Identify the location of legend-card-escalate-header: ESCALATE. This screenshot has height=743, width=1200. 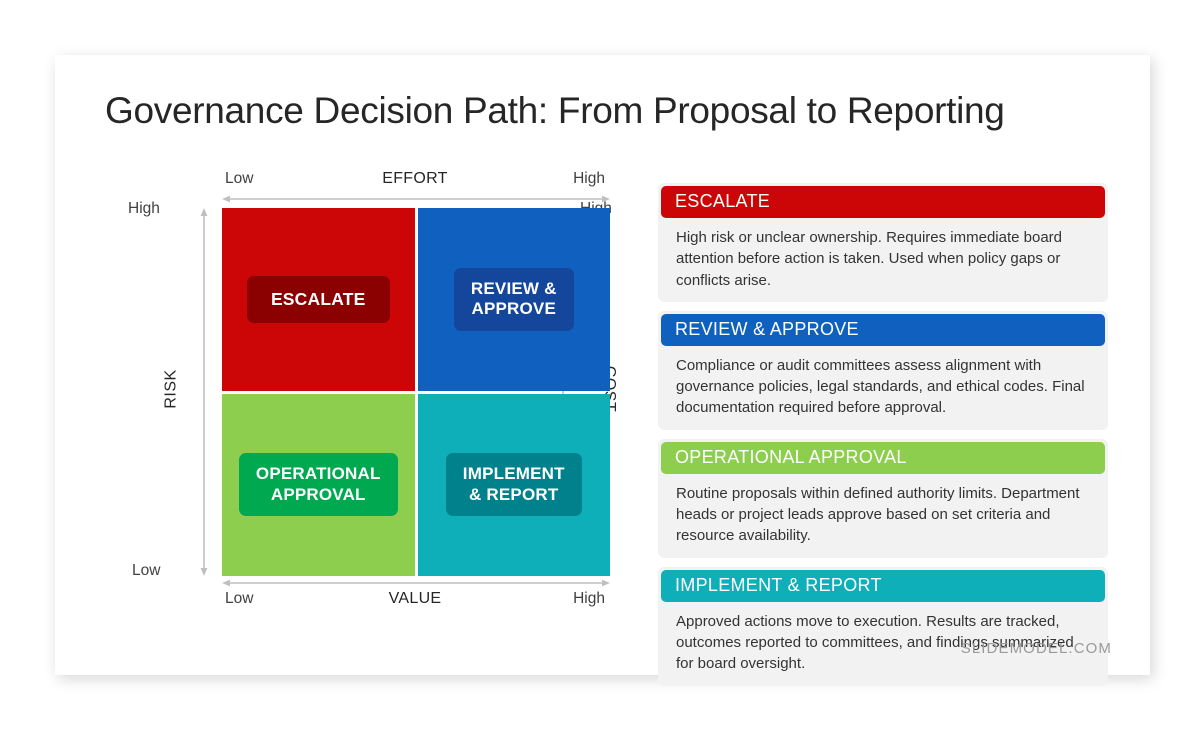
(883, 202).